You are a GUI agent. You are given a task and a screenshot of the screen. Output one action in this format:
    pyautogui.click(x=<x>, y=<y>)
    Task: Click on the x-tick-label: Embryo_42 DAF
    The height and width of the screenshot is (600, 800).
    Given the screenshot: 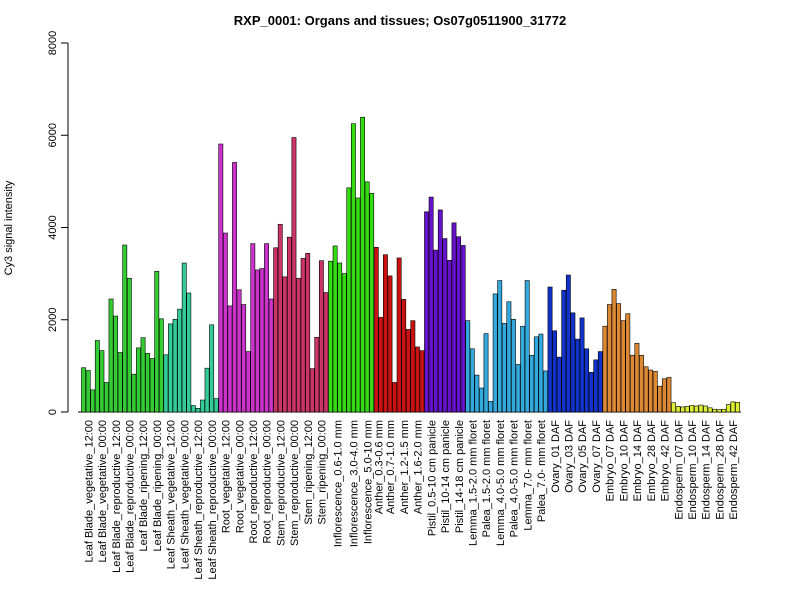 What is the action you would take?
    pyautogui.click(x=666, y=461)
    